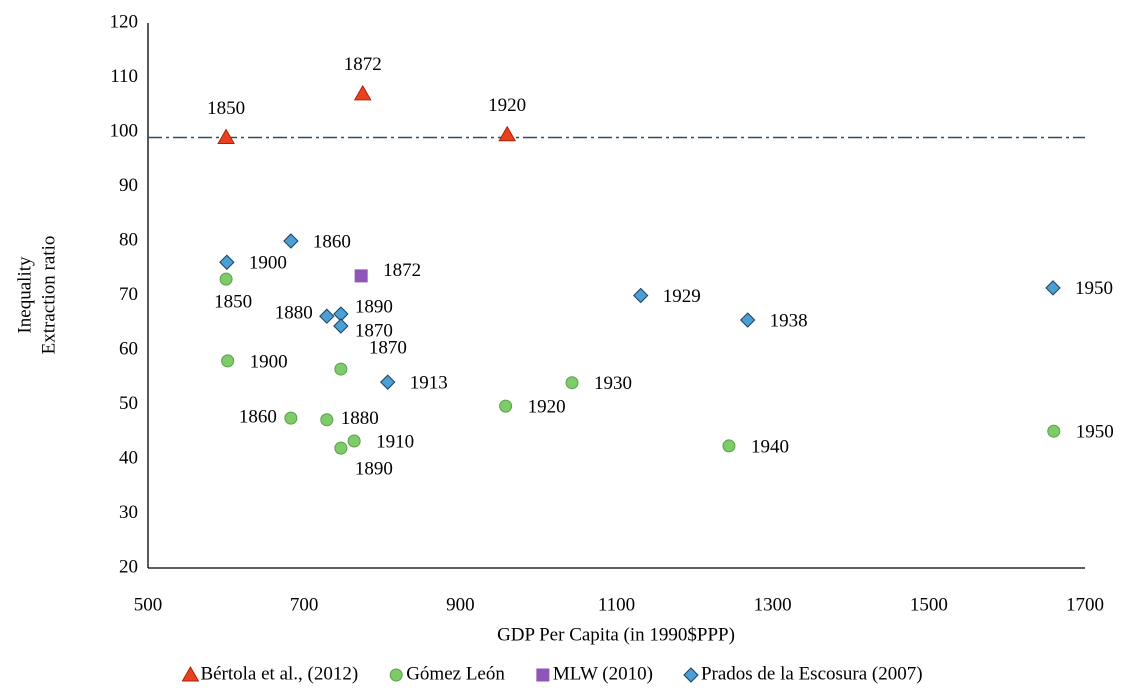 The height and width of the screenshot is (693, 1125). Describe the element at coordinates (128, 348) in the screenshot. I see `y-tick-label: 60` at that location.